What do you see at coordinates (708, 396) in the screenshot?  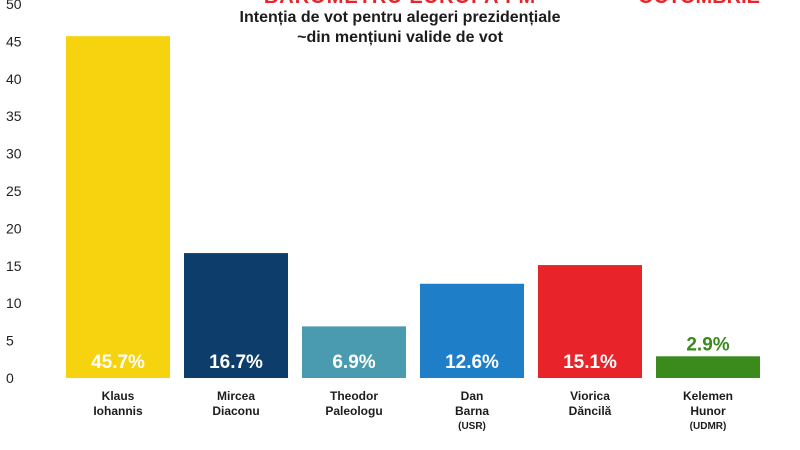 I see `x-tick-label: Kelemen` at bounding box center [708, 396].